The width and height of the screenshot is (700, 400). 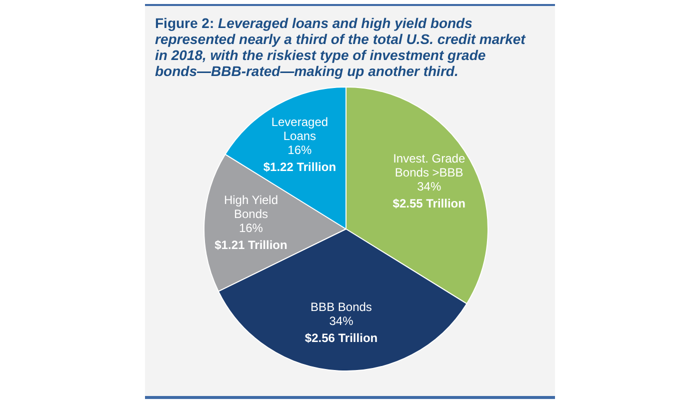 I want to click on data-label: 34% $2.55 Trillion, so click(x=429, y=195).